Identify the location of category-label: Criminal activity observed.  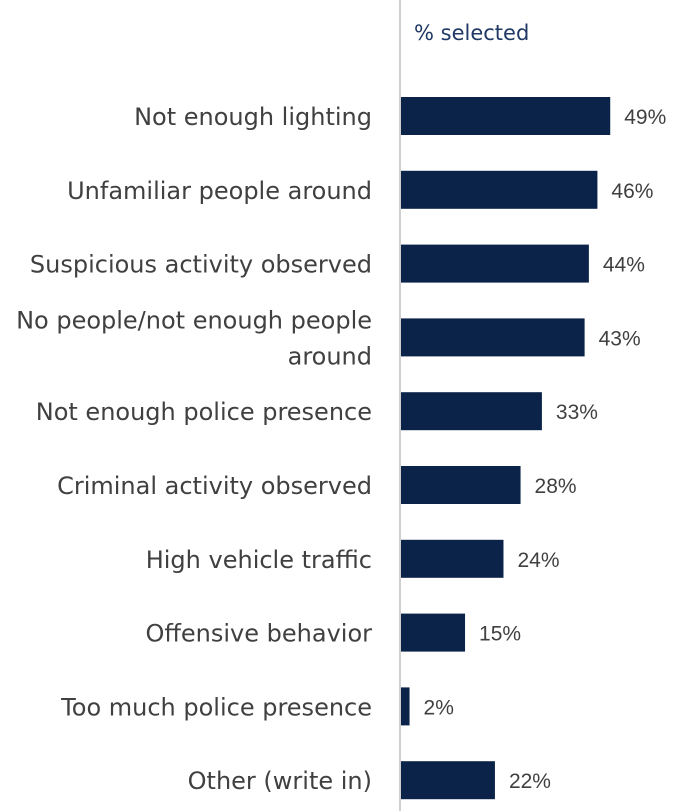
(214, 486).